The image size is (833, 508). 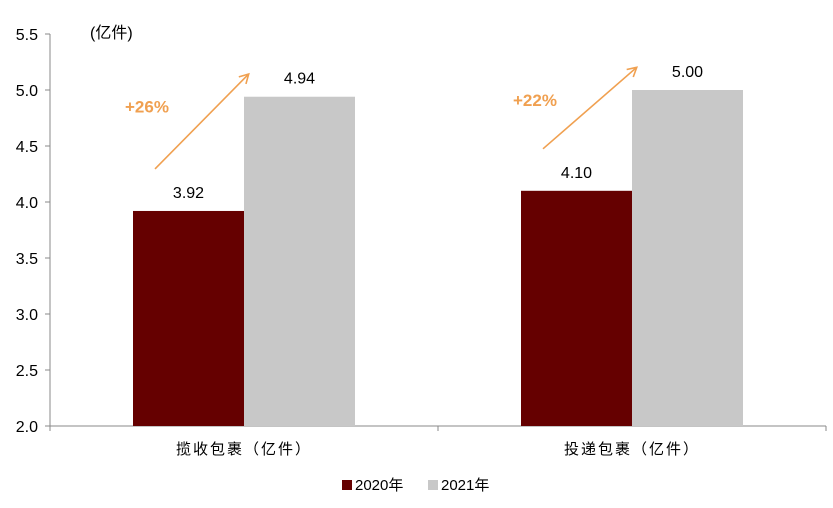 What do you see at coordinates (111, 33) in the screenshot?
I see `unit-label: (亿件)` at bounding box center [111, 33].